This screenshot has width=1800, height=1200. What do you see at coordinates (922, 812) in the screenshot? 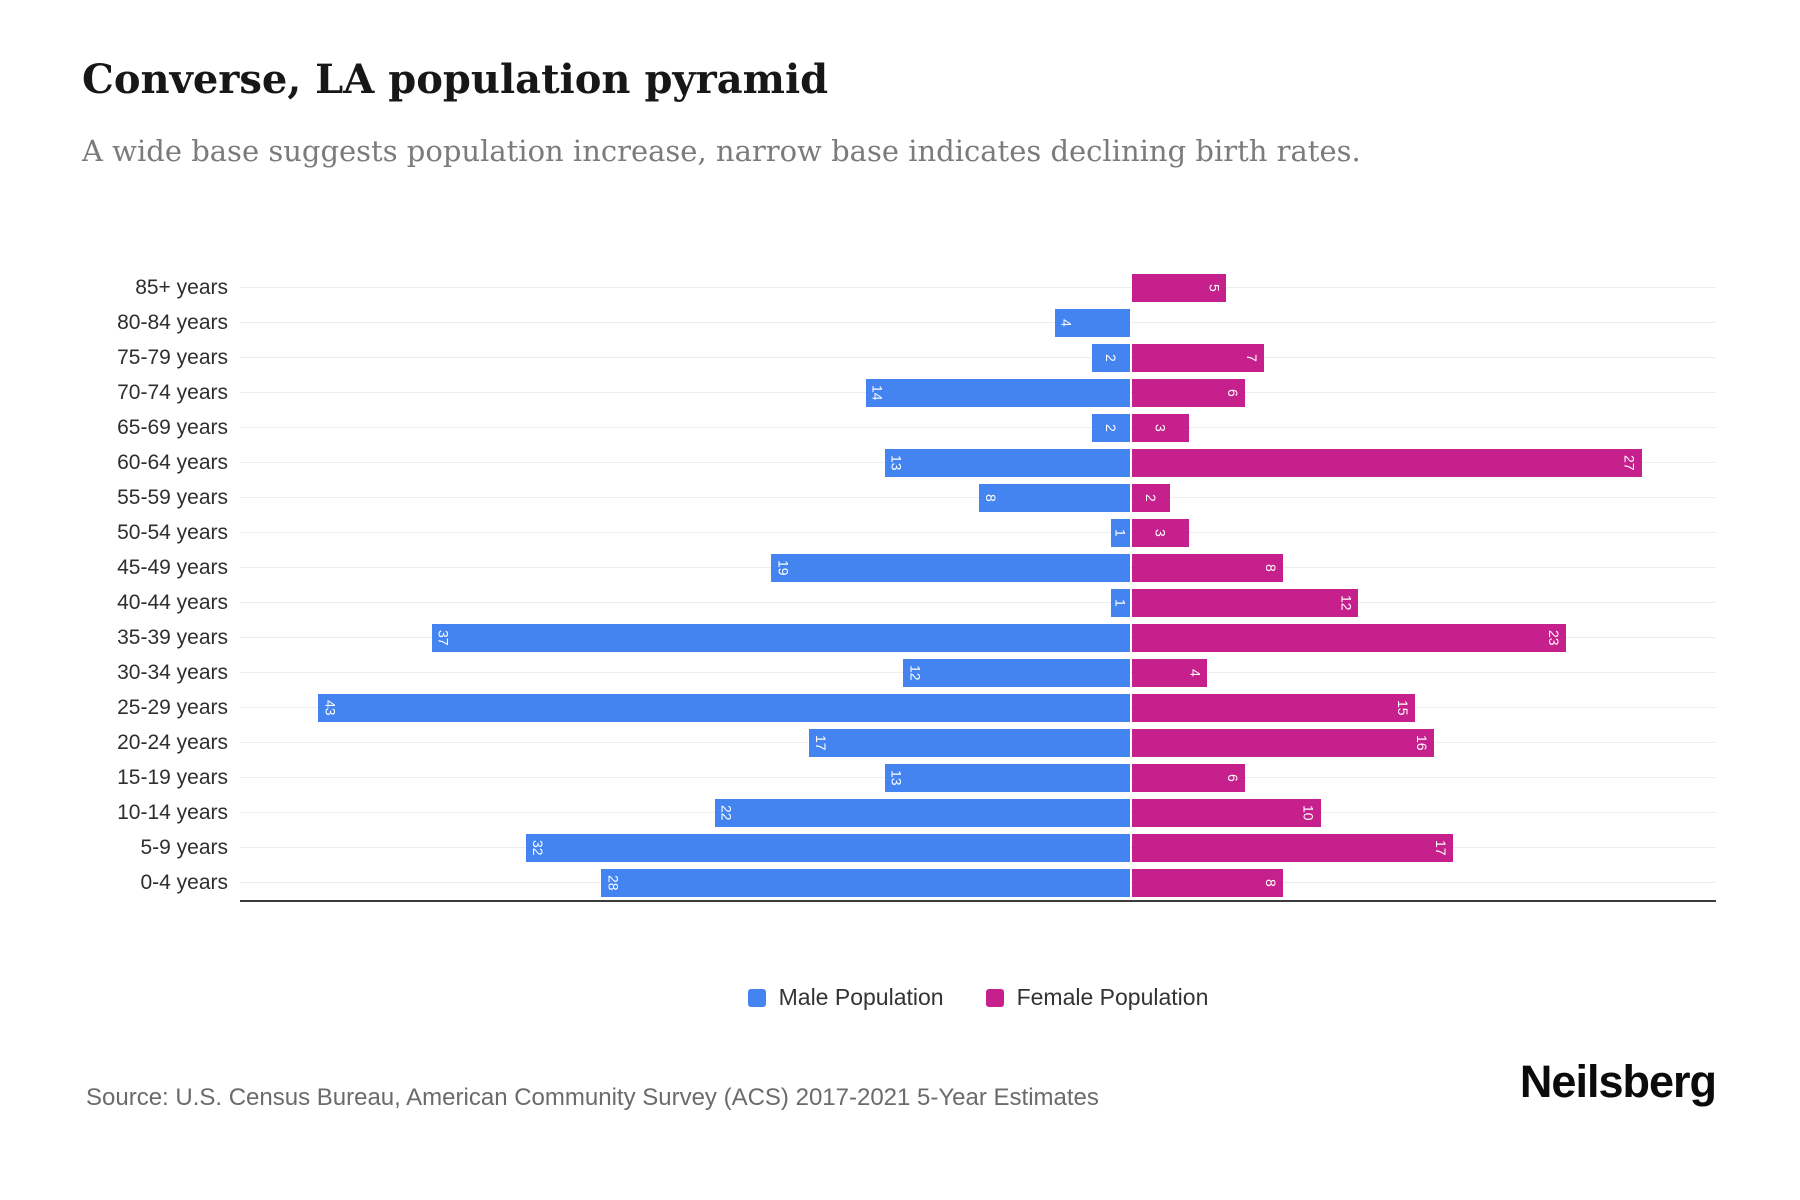
I see `male-bar: 22` at bounding box center [922, 812].